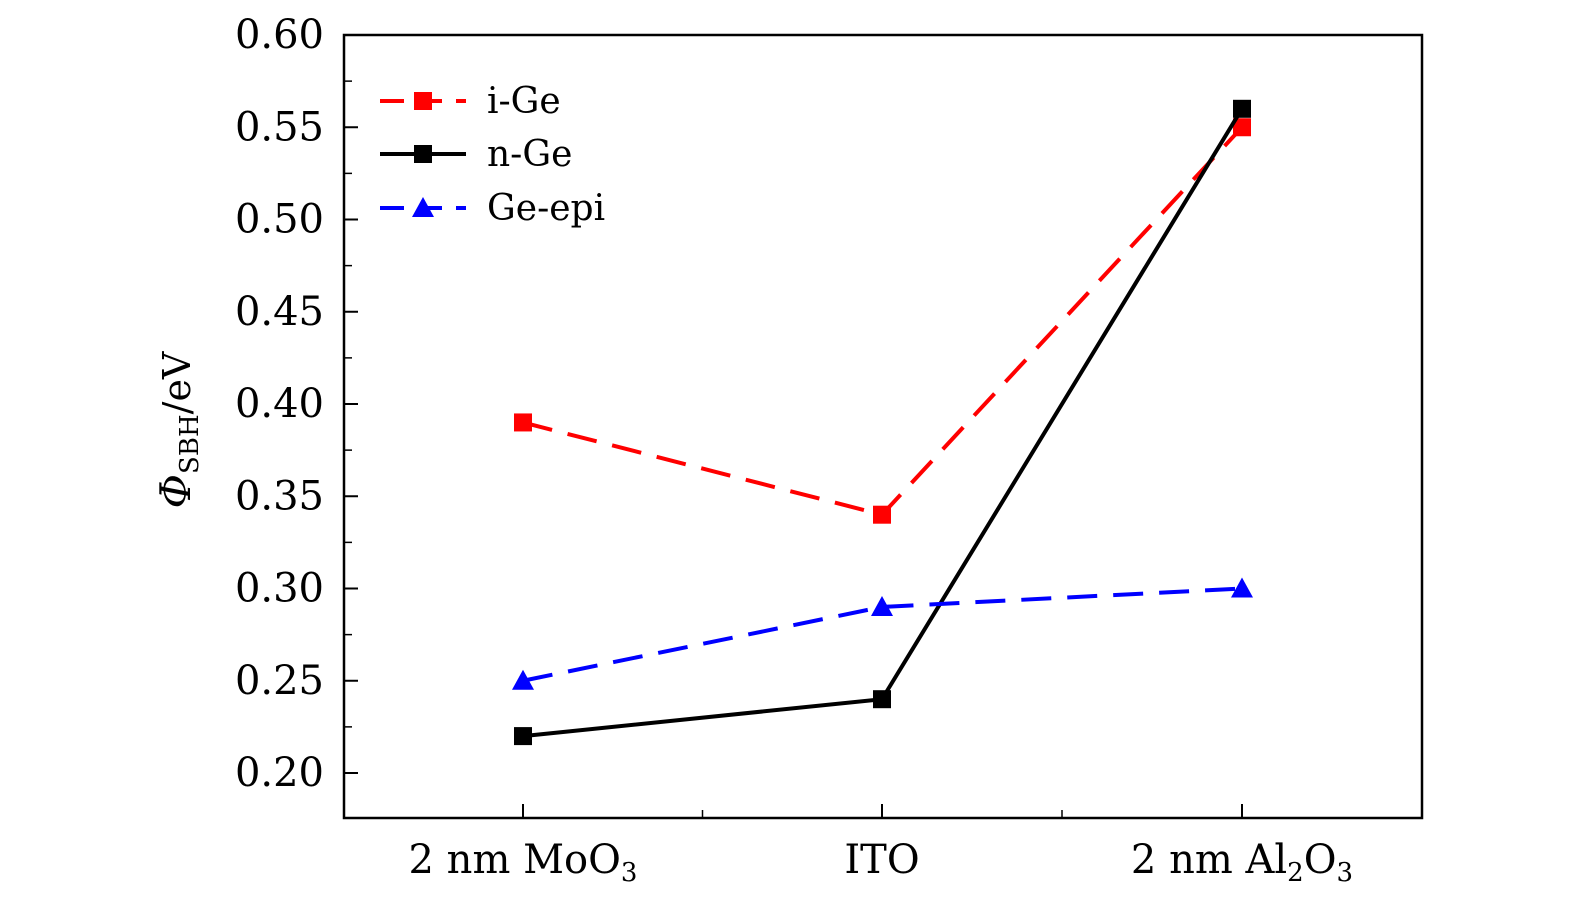 This screenshot has height=906, width=1575. I want to click on legend-label: i-Ge, so click(524, 101).